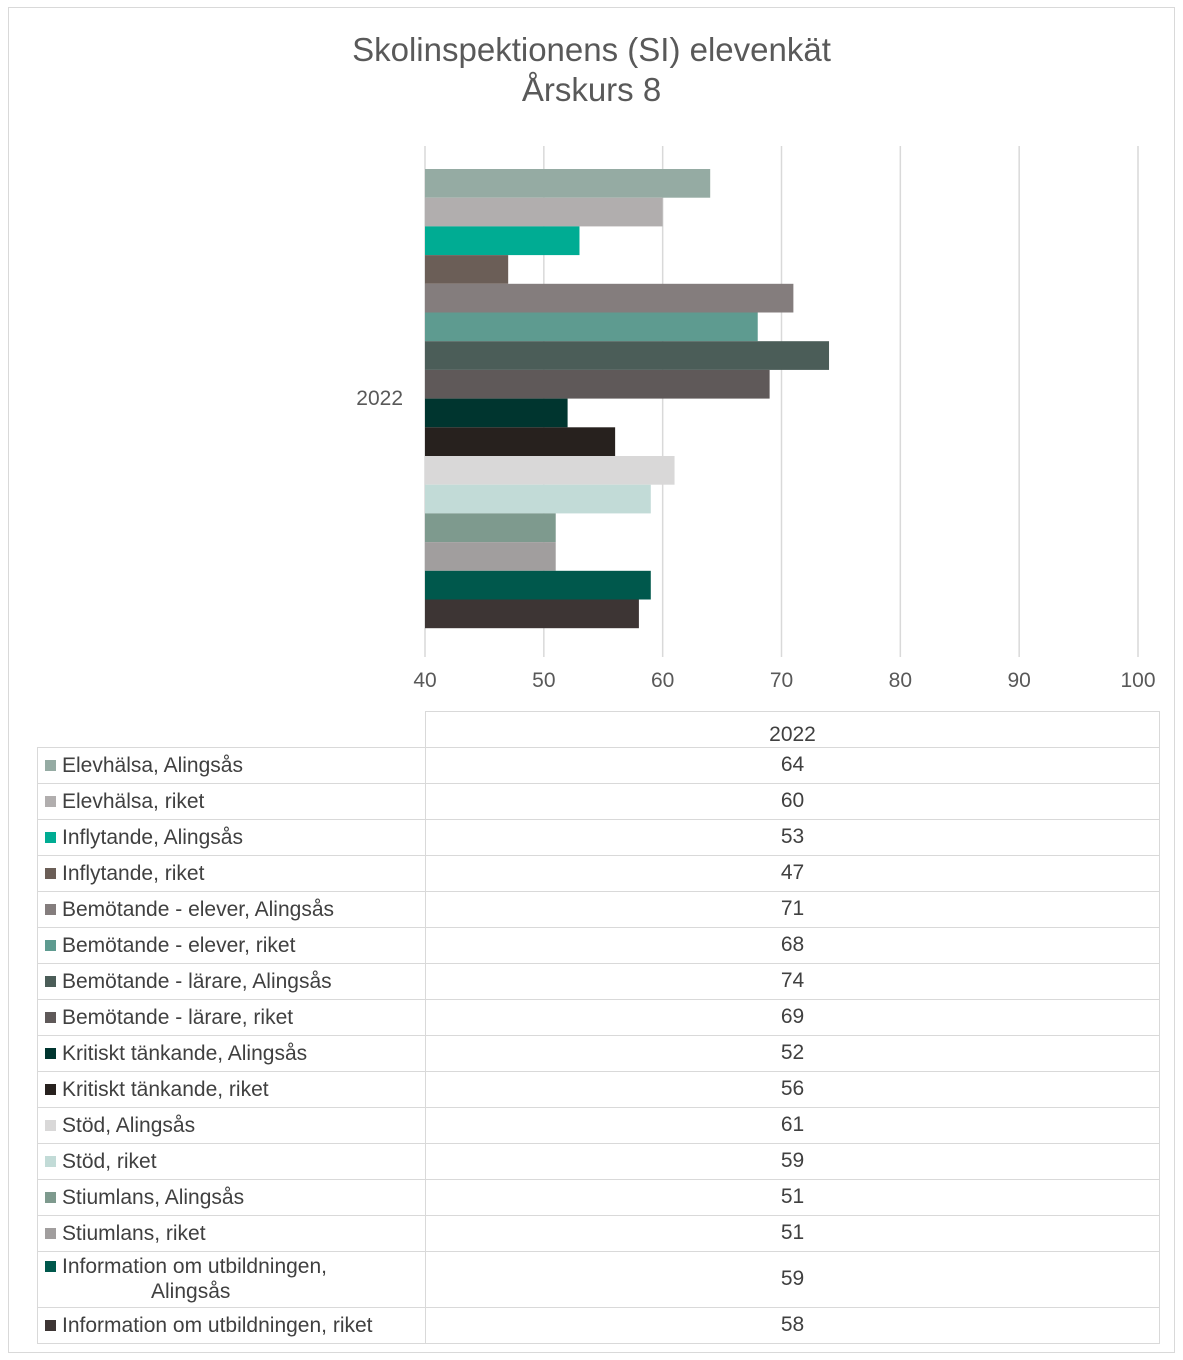  What do you see at coordinates (543, 680) in the screenshot?
I see `x-tick-label: 50` at bounding box center [543, 680].